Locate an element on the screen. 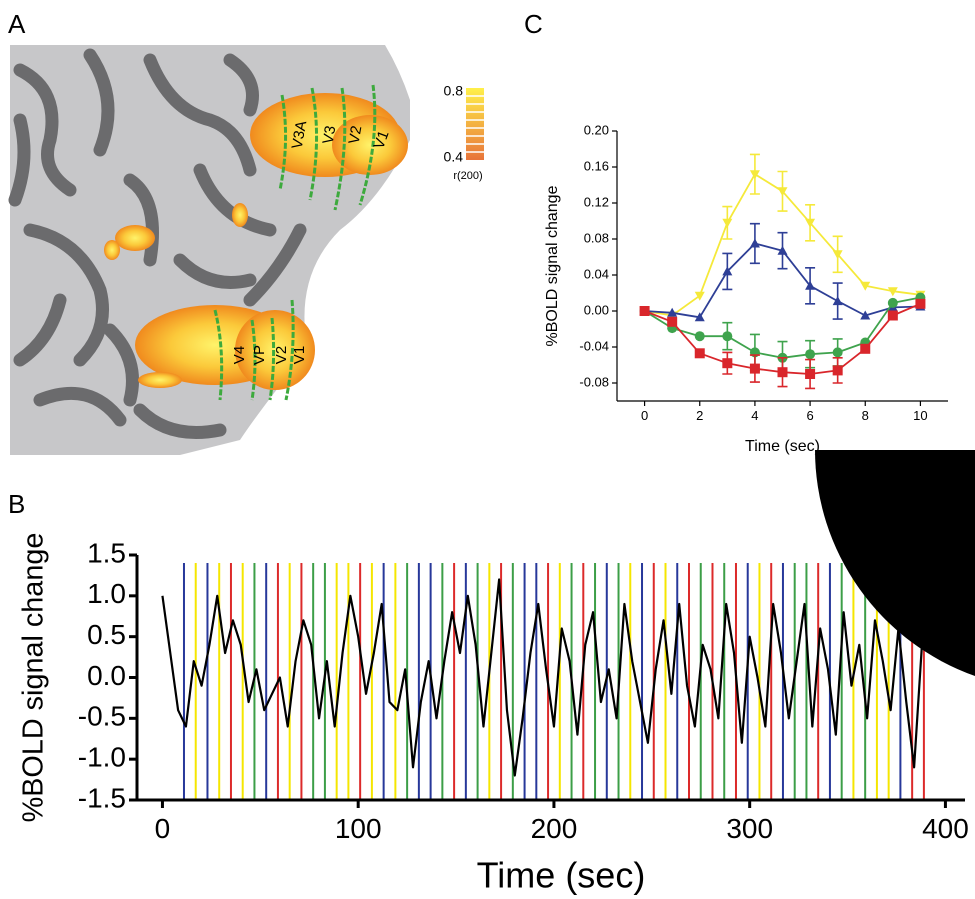 The height and width of the screenshot is (899, 975). panel-label: B is located at coordinates (16, 504).